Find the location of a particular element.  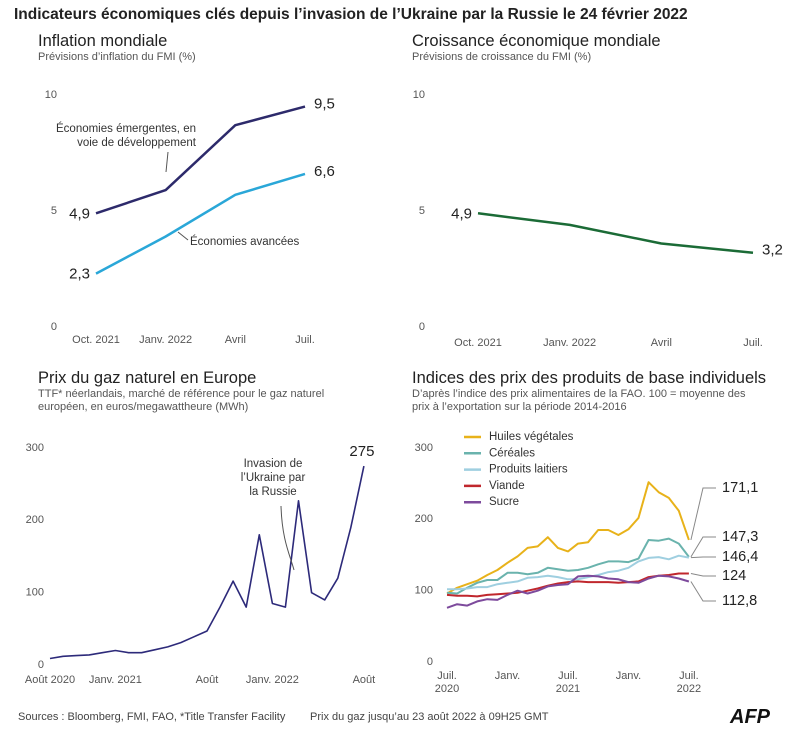

series-annotation: Économies avancées is located at coordinates (245, 242).